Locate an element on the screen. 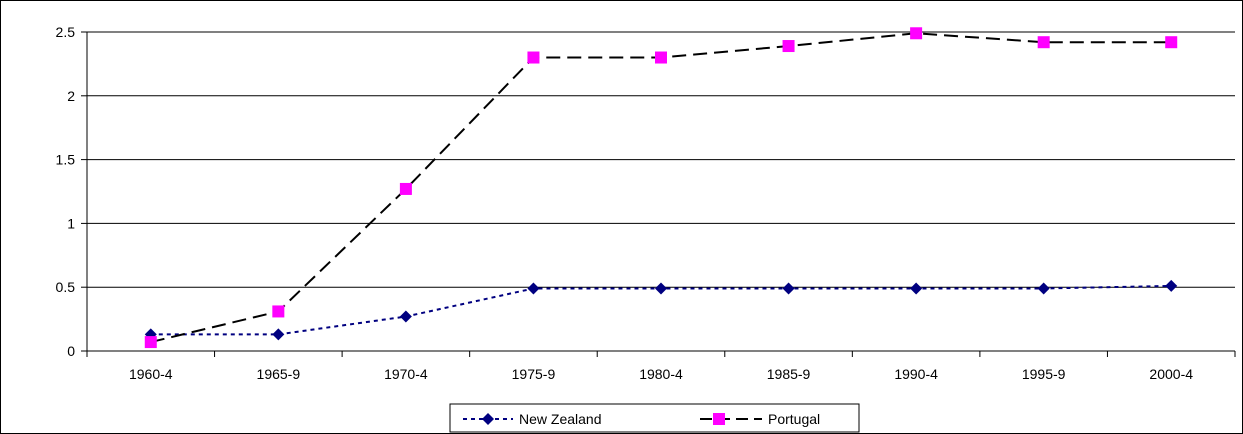 This screenshot has height=434, width=1243. x-tick-label: 1990-4 is located at coordinates (916, 374).